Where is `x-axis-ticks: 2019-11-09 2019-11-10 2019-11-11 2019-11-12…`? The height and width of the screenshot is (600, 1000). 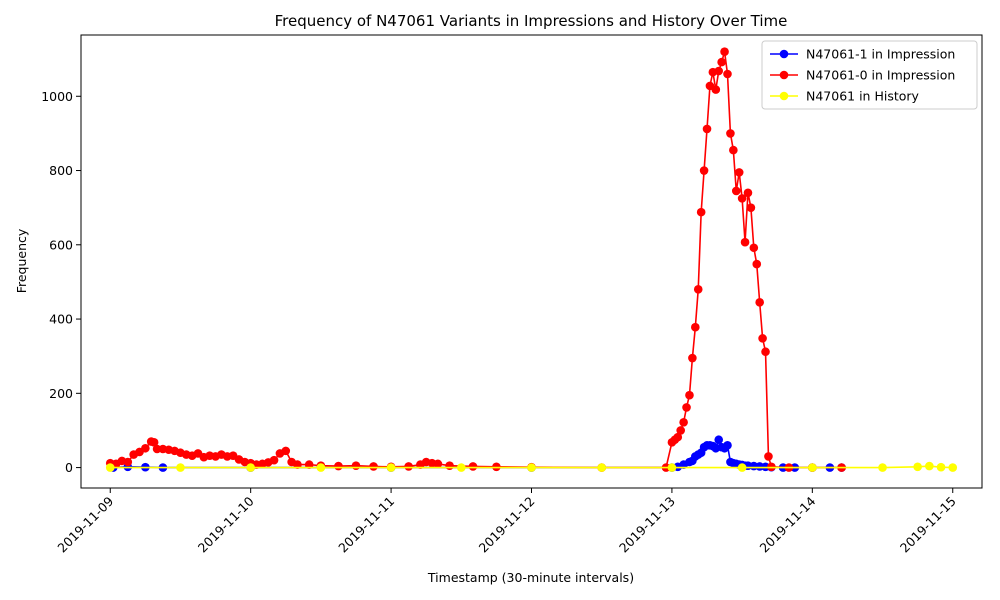
x-axis-ticks: 2019-11-09 2019-11-10 2019-11-11 2019-11-12… is located at coordinates (506, 522).